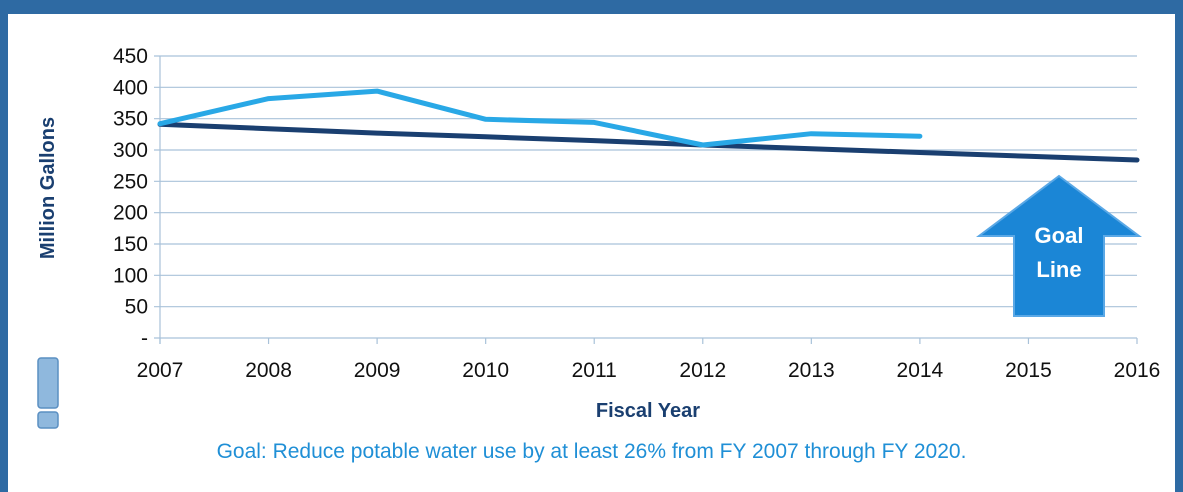 The height and width of the screenshot is (492, 1183). I want to click on chart-series, so click(648, 125).